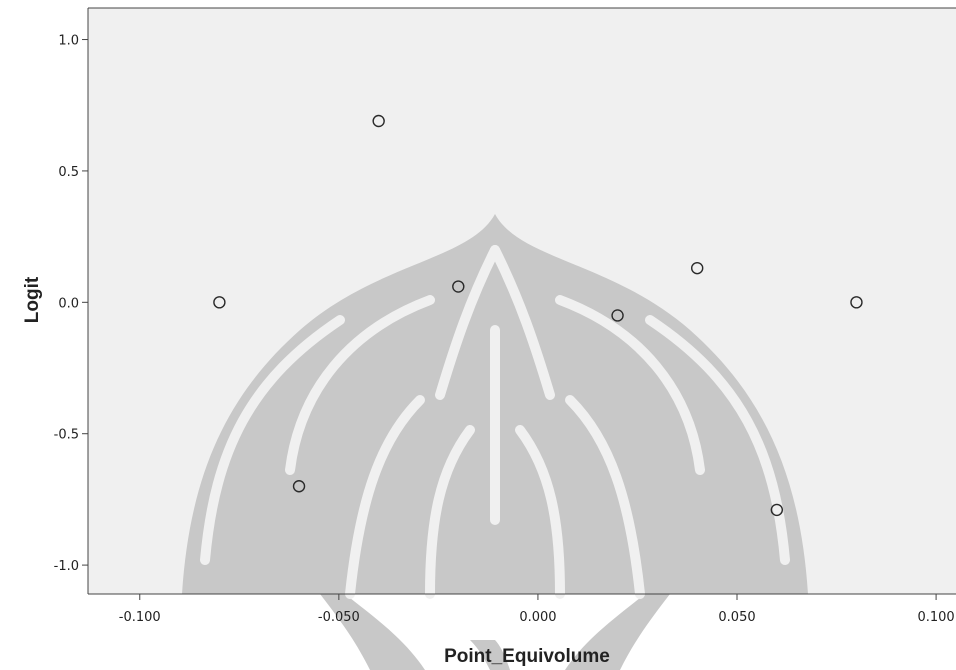  I want to click on x-tick-label: 0.000, so click(537, 617).